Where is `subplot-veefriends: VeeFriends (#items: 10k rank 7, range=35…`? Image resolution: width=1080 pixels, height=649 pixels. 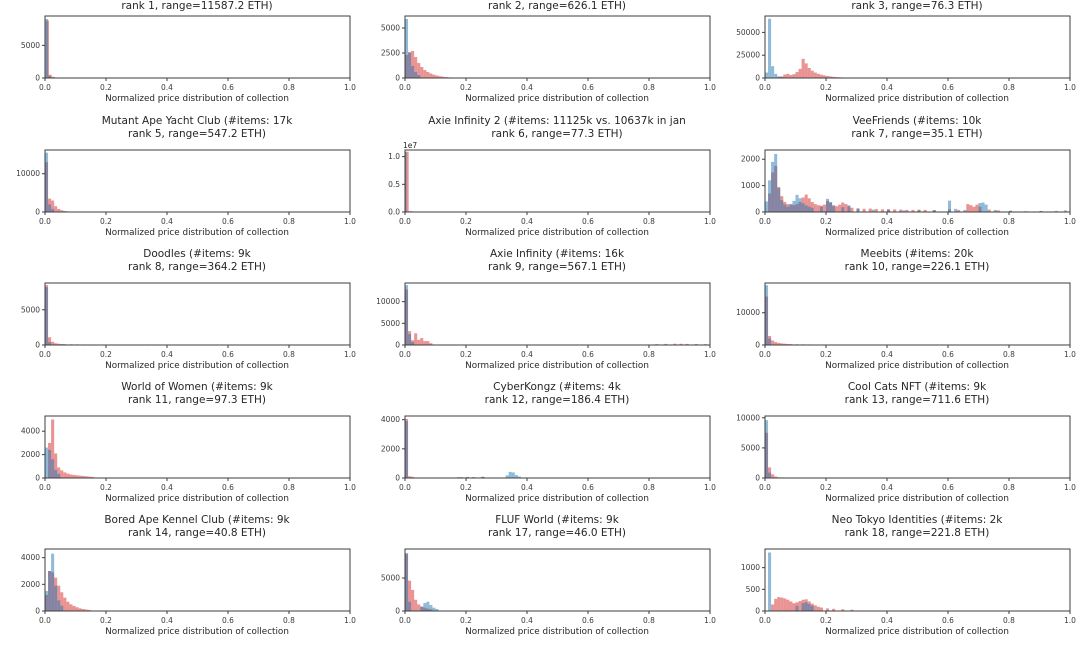 subplot-veefriends: VeeFriends (#items: 10k rank 7, range=35… is located at coordinates (900, 176).